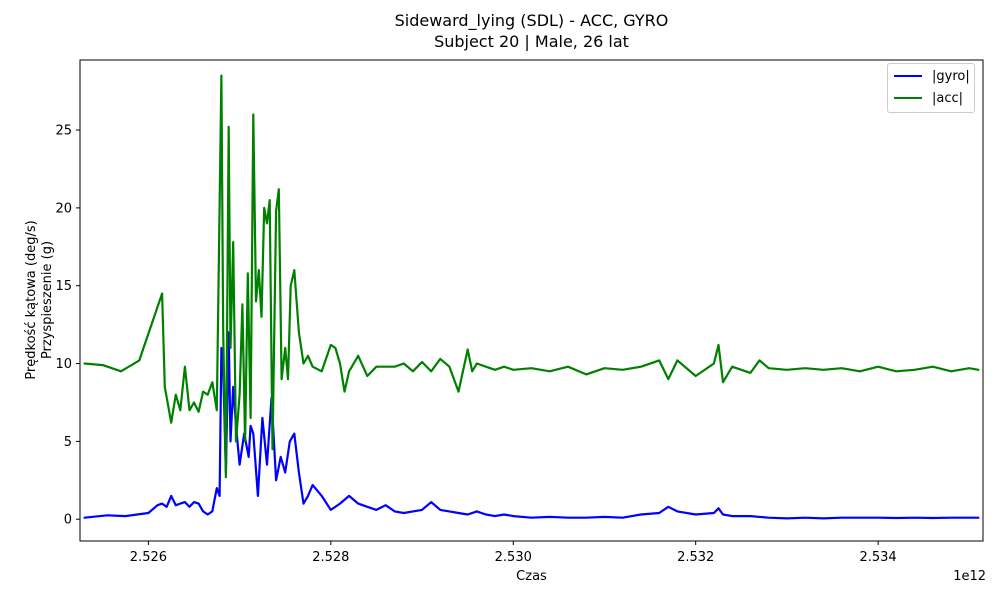  I want to click on y-tick-label: 0, so click(68, 520).